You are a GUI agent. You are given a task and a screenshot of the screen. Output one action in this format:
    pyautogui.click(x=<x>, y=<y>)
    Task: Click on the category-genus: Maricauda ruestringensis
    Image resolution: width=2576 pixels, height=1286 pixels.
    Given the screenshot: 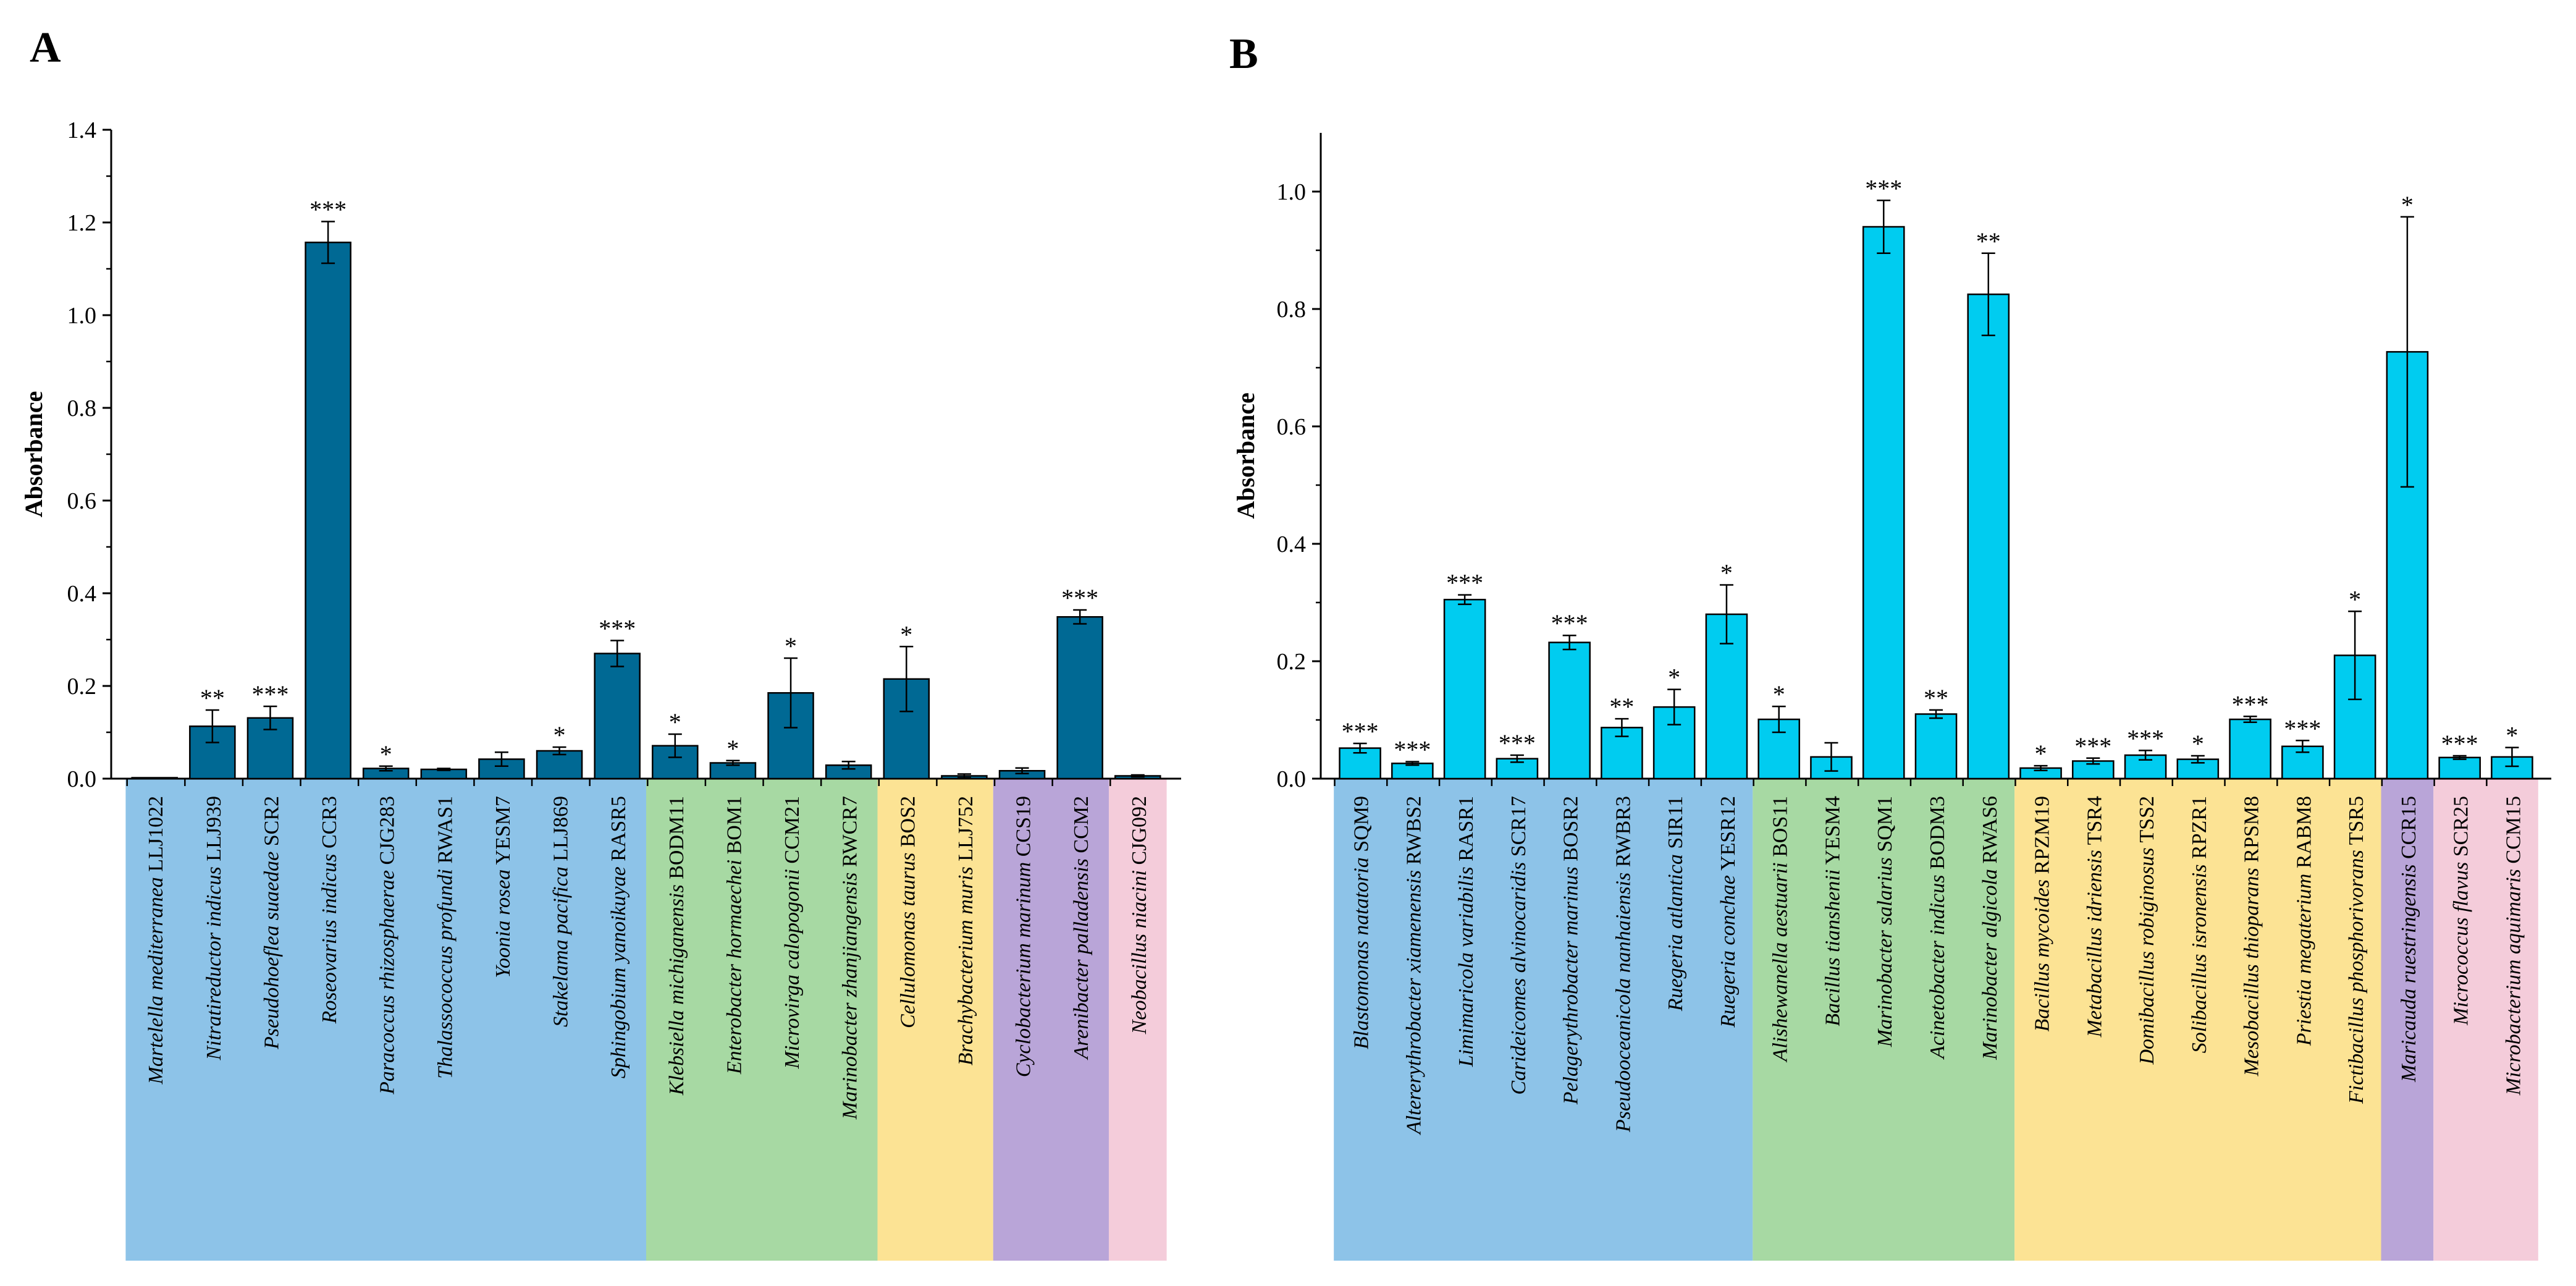 What is the action you would take?
    pyautogui.click(x=2408, y=974)
    